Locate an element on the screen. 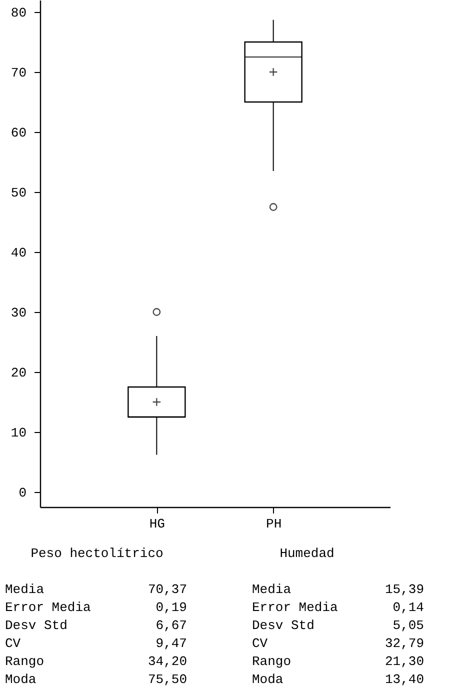 The height and width of the screenshot is (697, 451). text: 5,05 is located at coordinates (408, 625).